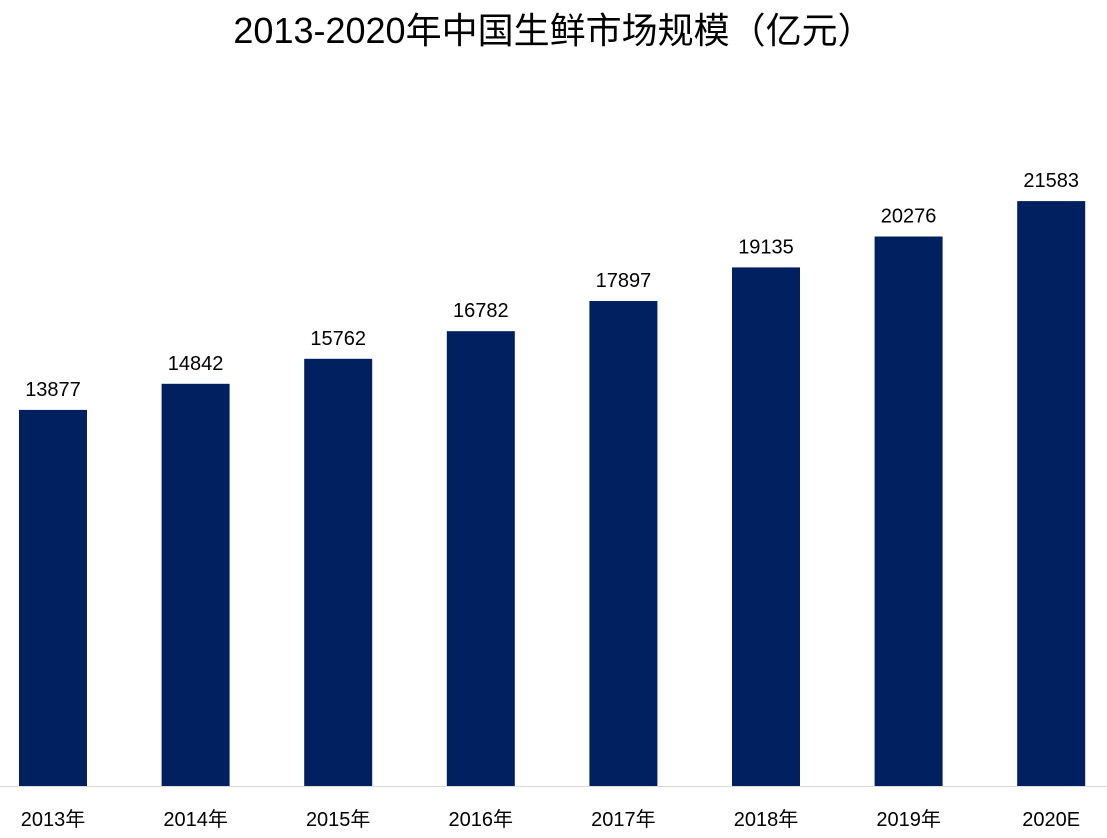  Describe the element at coordinates (195, 819) in the screenshot. I see `x-tick-label-2014年: 2014年` at that location.